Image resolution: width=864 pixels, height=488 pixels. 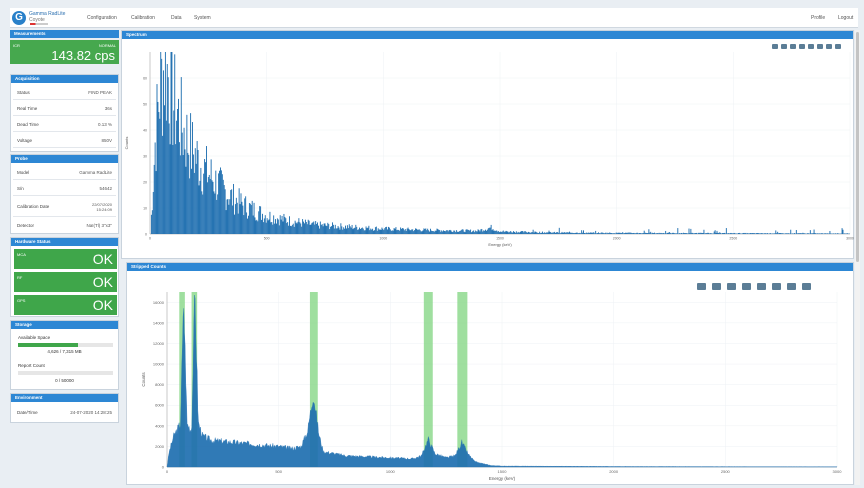 What do you see at coordinates (101, 206) in the screenshot?
I see `probe-caldate-value: 22/07/2020 15:24:09` at bounding box center [101, 206].